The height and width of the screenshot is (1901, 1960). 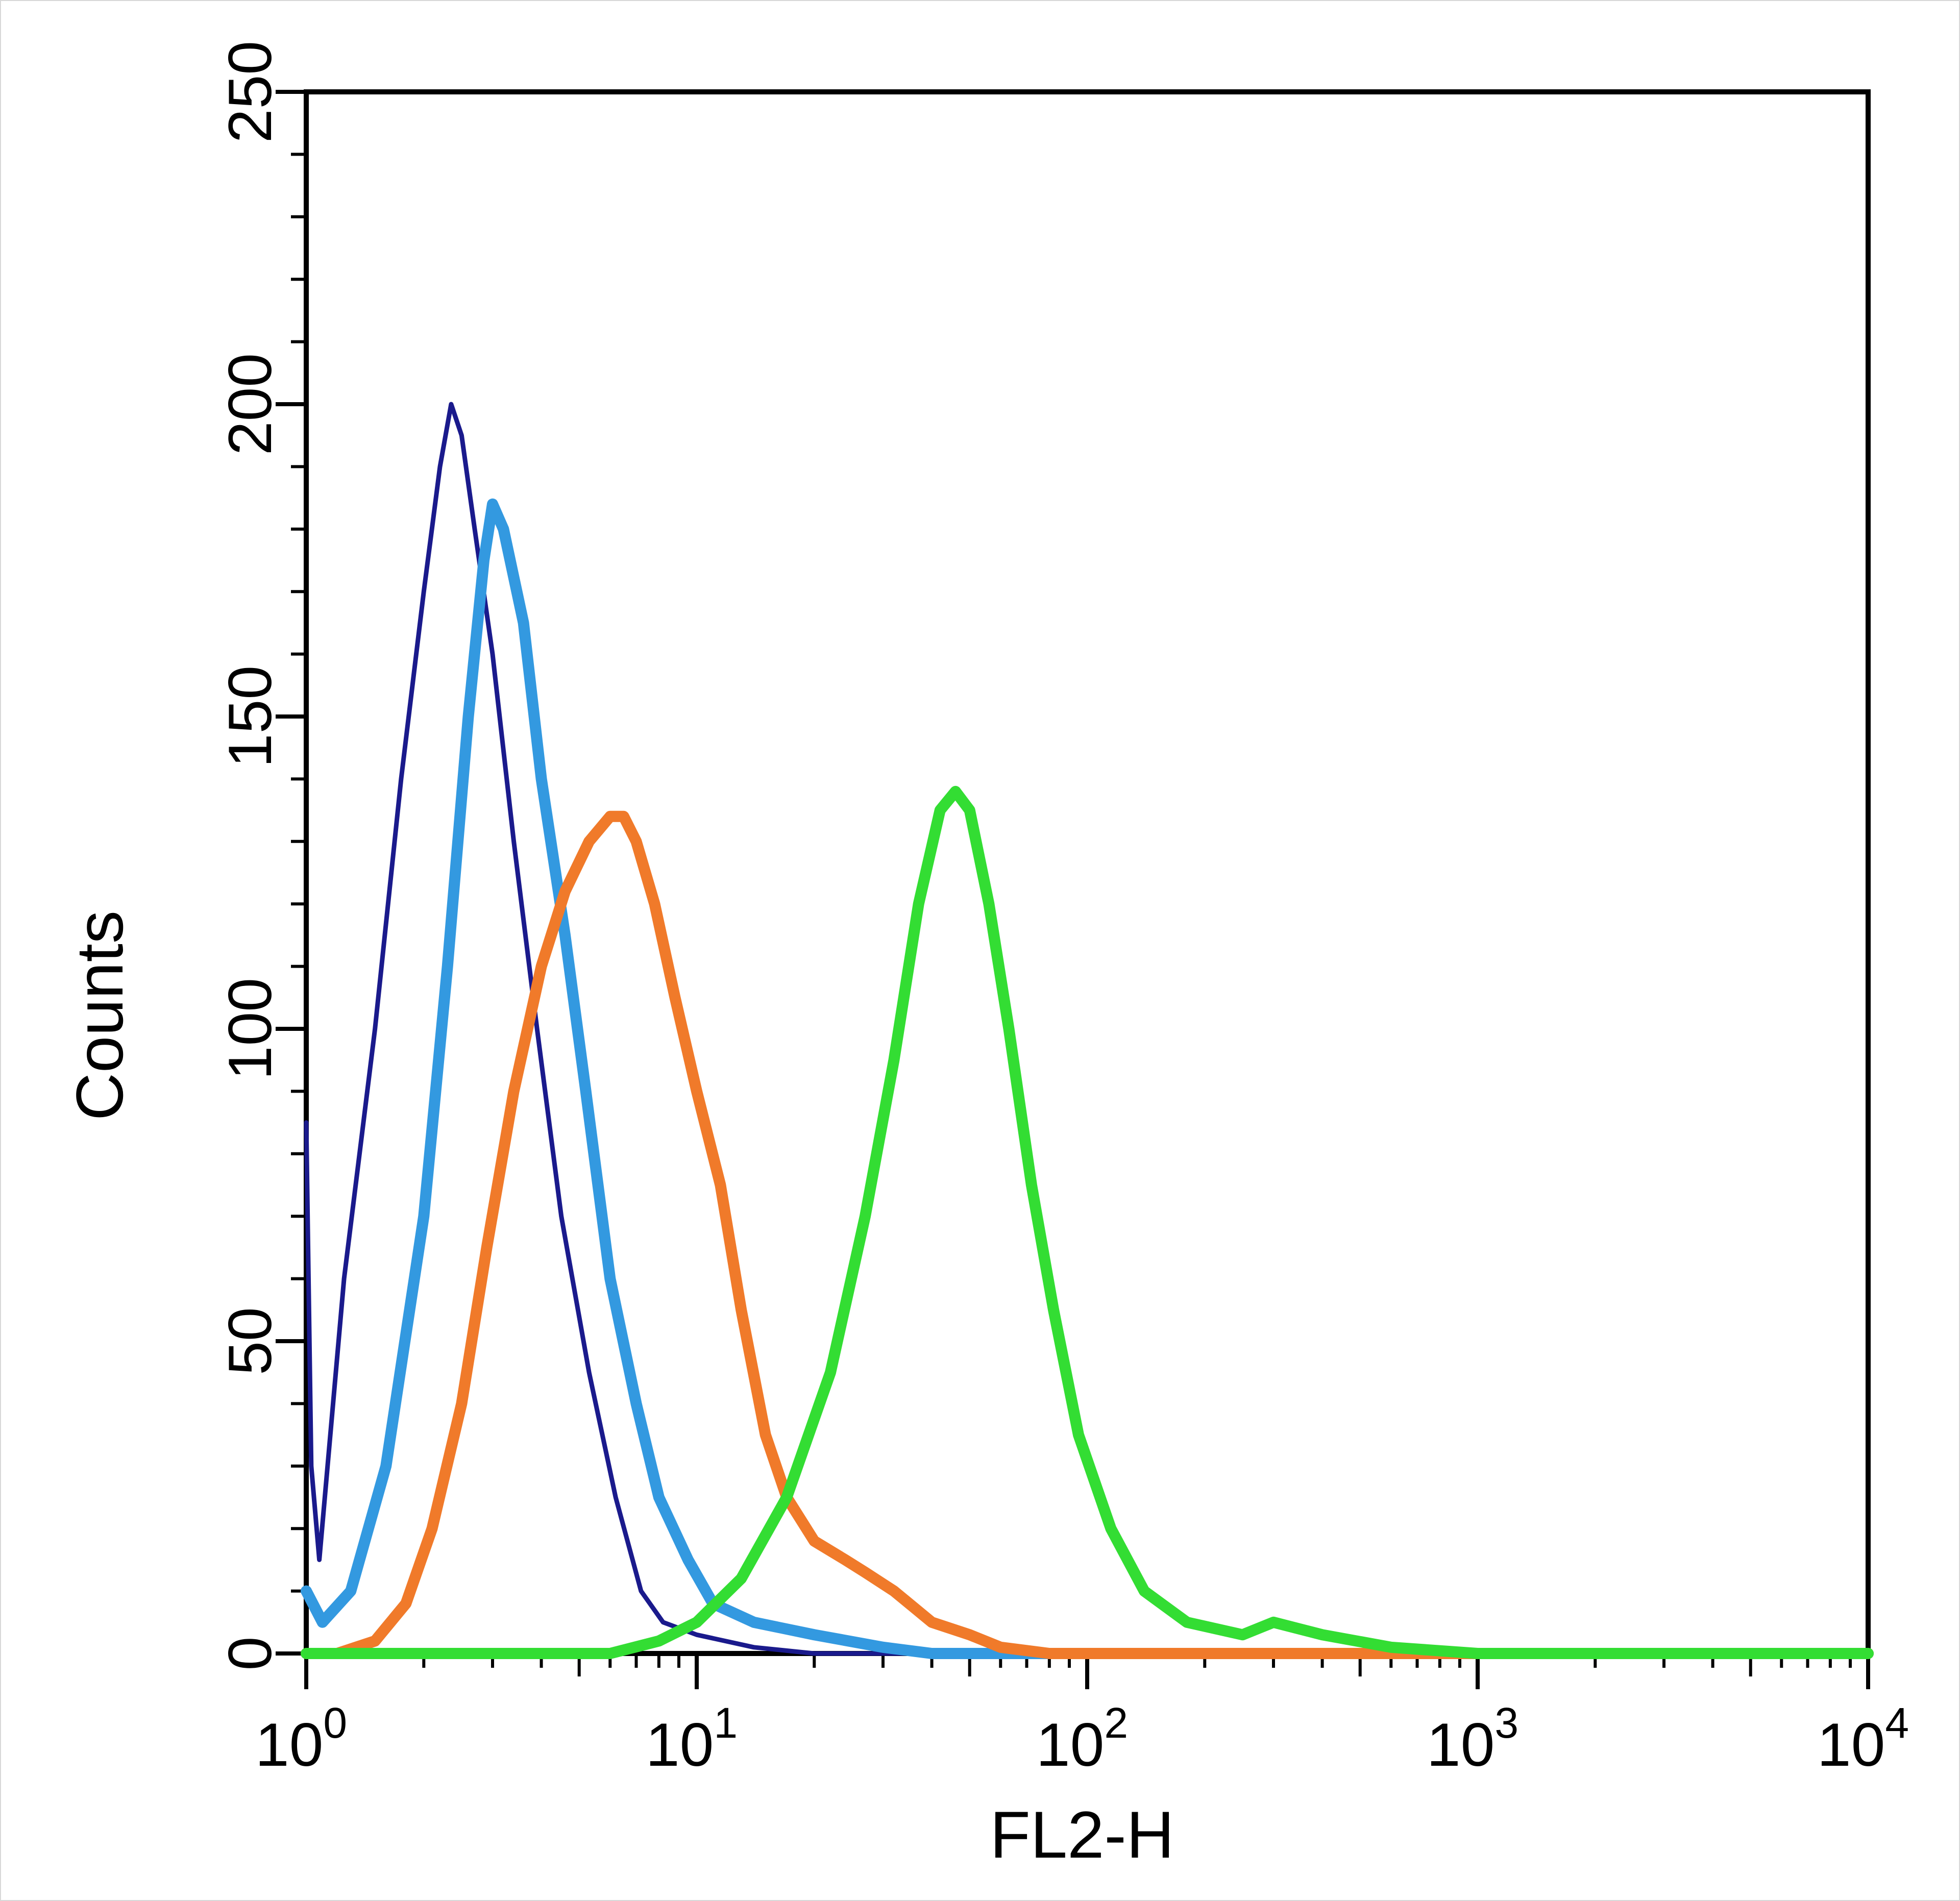 I want to click on y-axis-title: Counts, so click(x=99, y=1015).